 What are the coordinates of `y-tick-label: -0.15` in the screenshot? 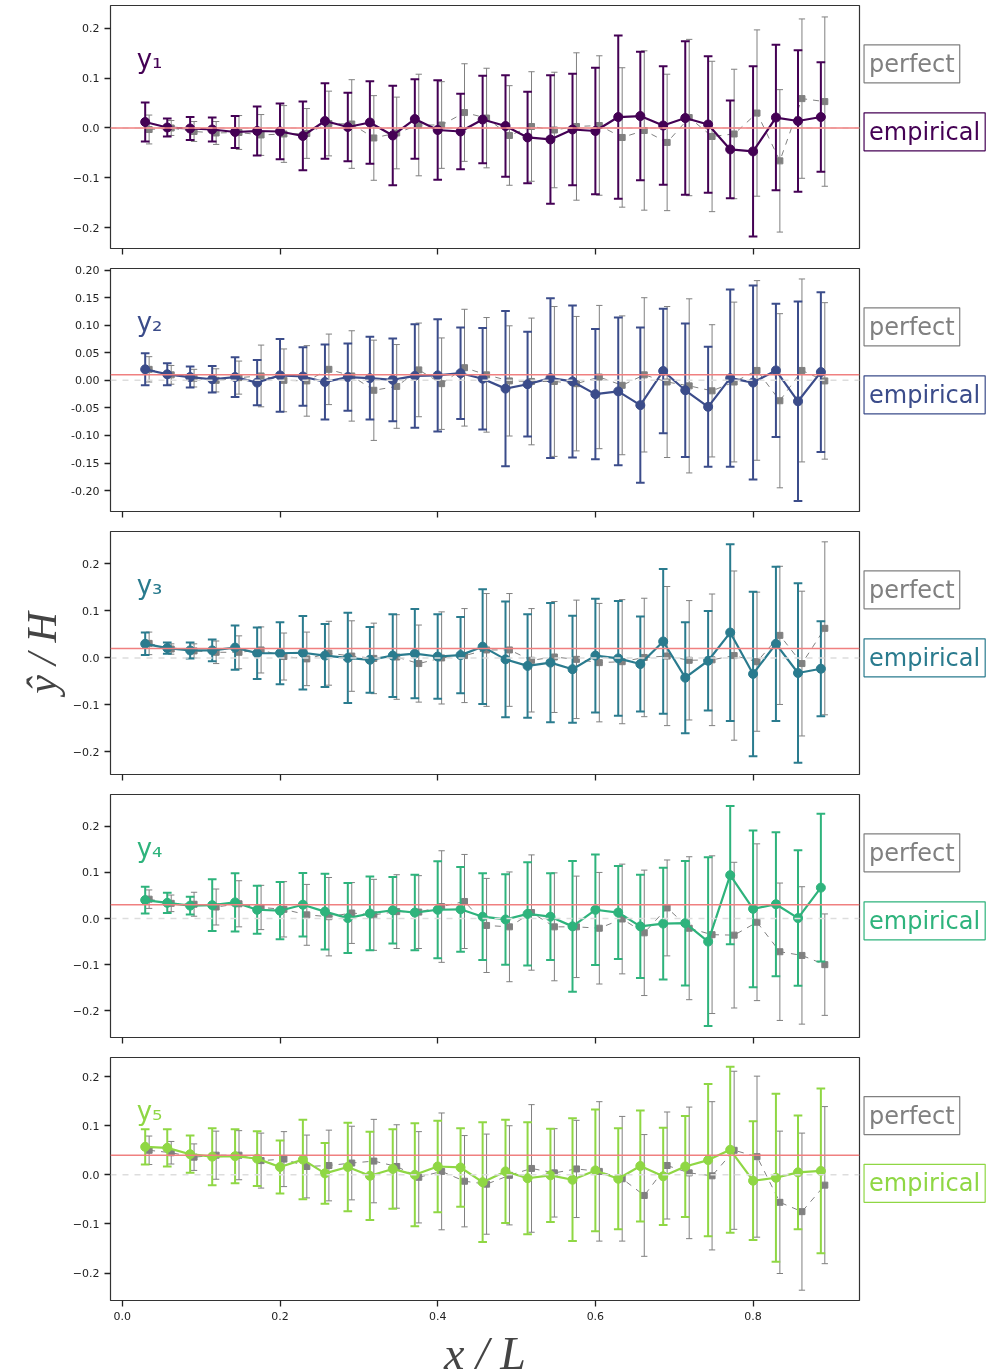 It's located at (85, 464).